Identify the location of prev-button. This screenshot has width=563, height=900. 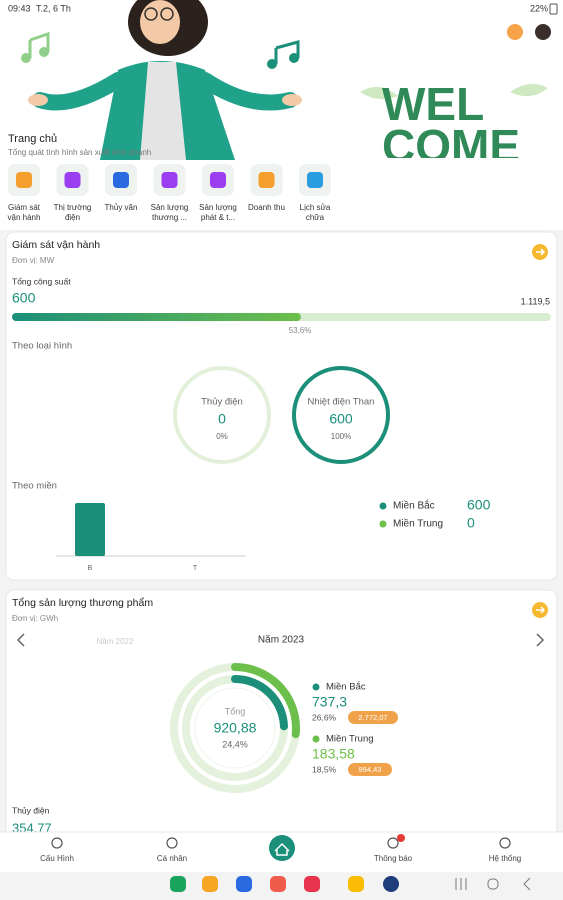
(20, 640).